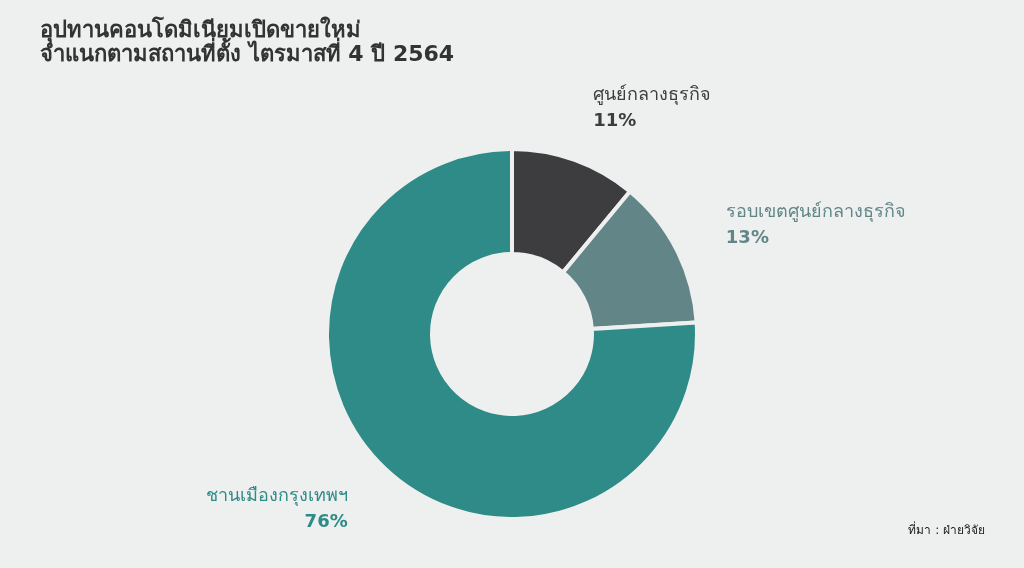 The width and height of the screenshot is (1024, 568). I want to click on slice-label: ศูนย์กลางธุรกิจ, so click(652, 94).